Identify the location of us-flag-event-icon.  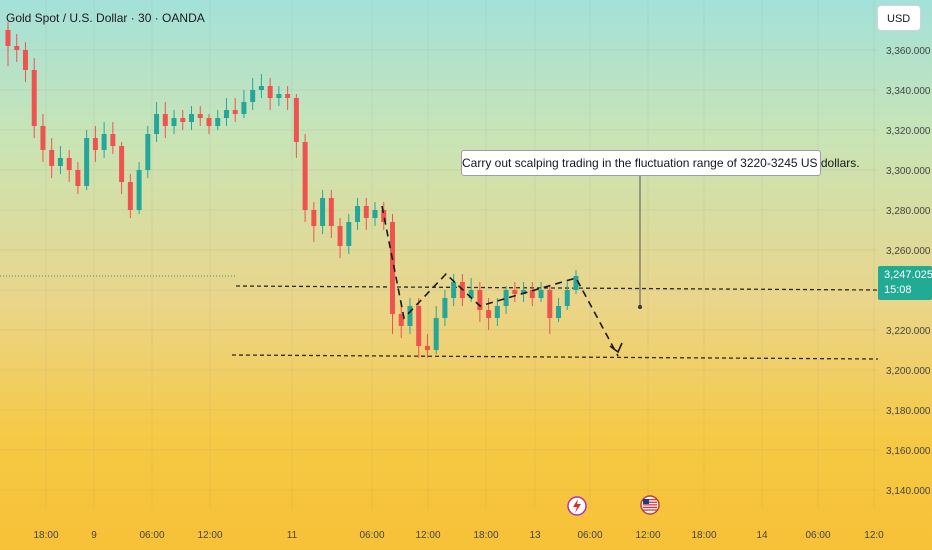
(650, 505).